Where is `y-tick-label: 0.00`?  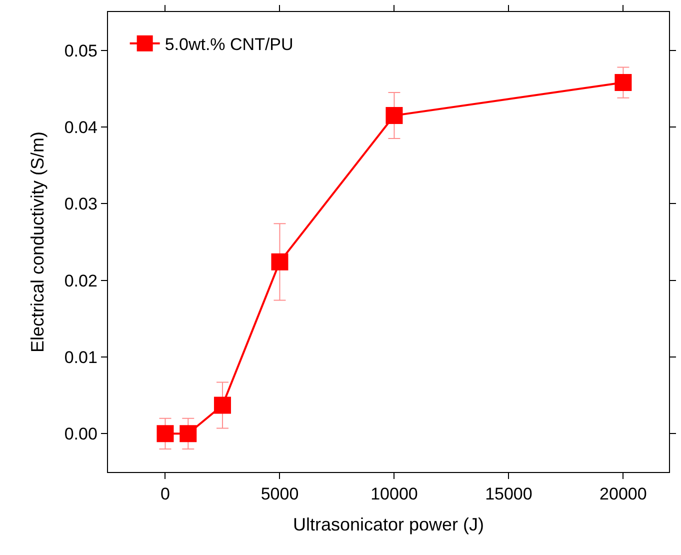 y-tick-label: 0.00 is located at coordinates (81, 434).